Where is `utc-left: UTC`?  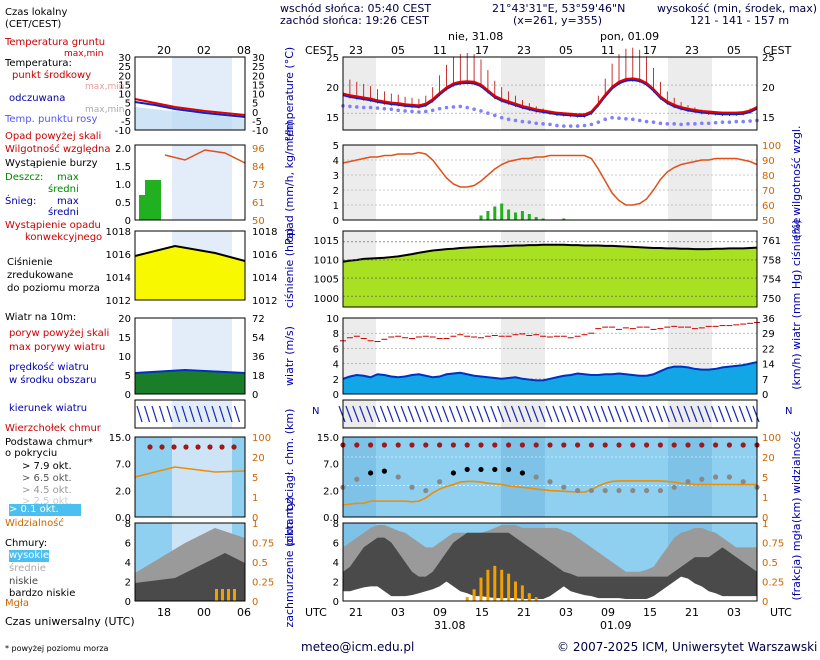
utc-left: UTC is located at coordinates (316, 612).